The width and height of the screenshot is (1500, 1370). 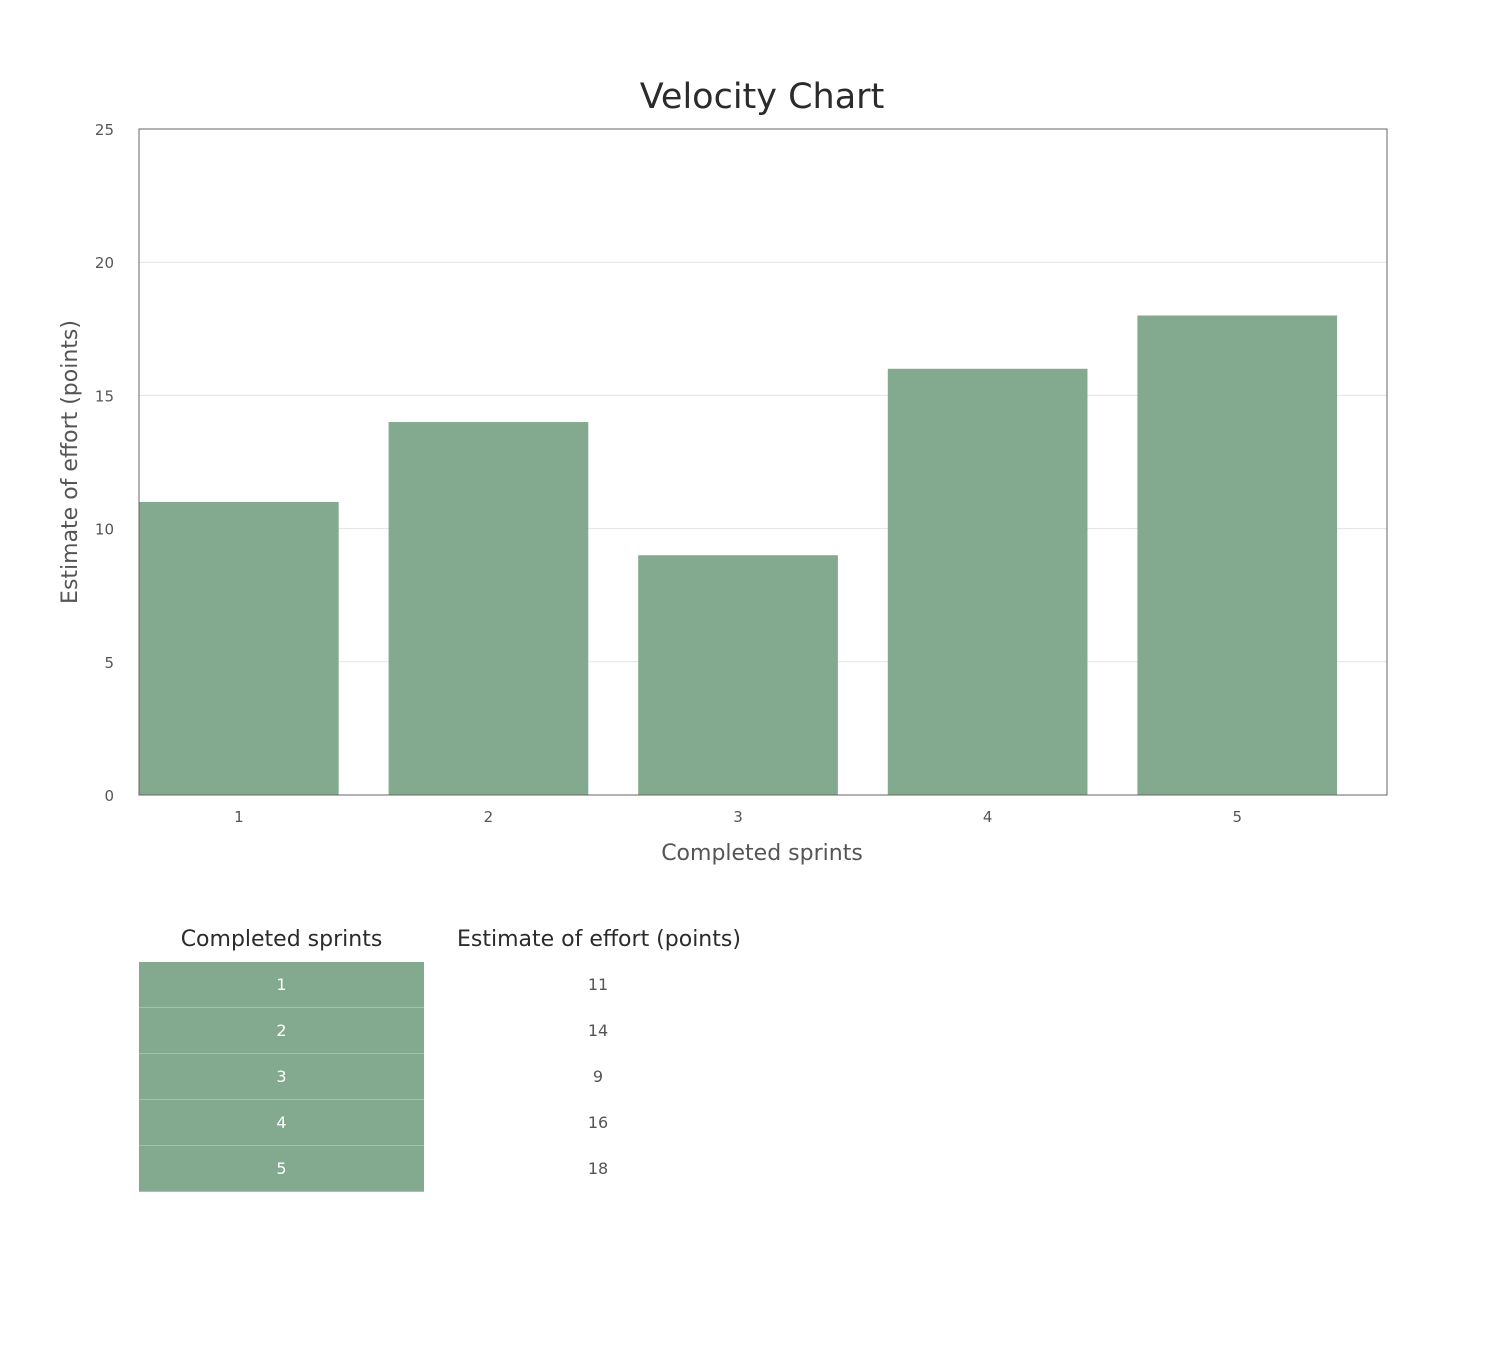 I want to click on y-tick-labels: 0 5 10 15 20 25, so click(x=104, y=463).